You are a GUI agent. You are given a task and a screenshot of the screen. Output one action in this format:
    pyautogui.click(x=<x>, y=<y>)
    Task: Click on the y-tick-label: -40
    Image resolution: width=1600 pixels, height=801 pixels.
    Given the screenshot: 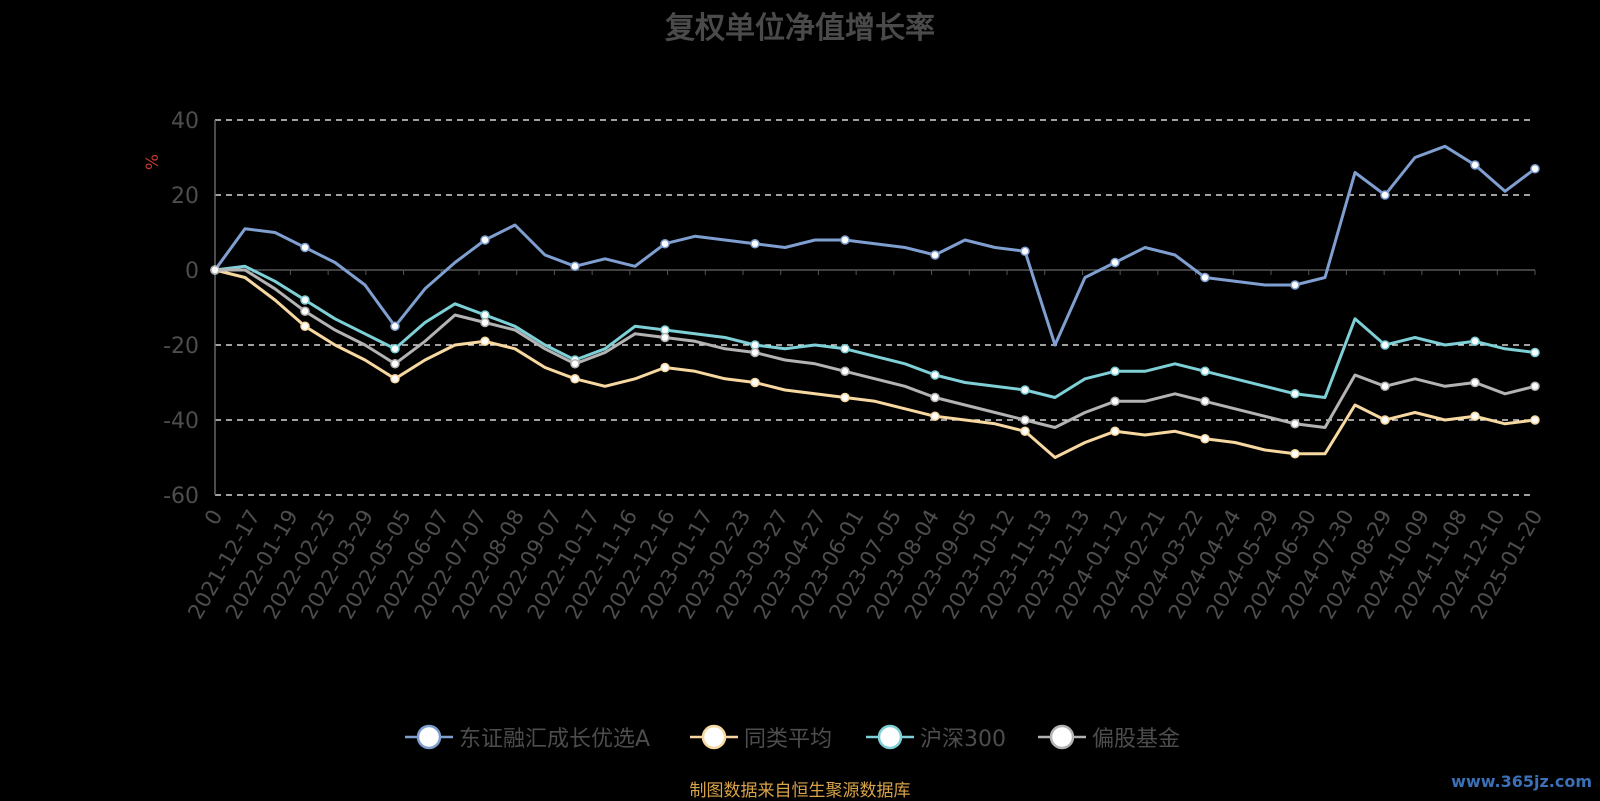 What is the action you would take?
    pyautogui.click(x=181, y=421)
    